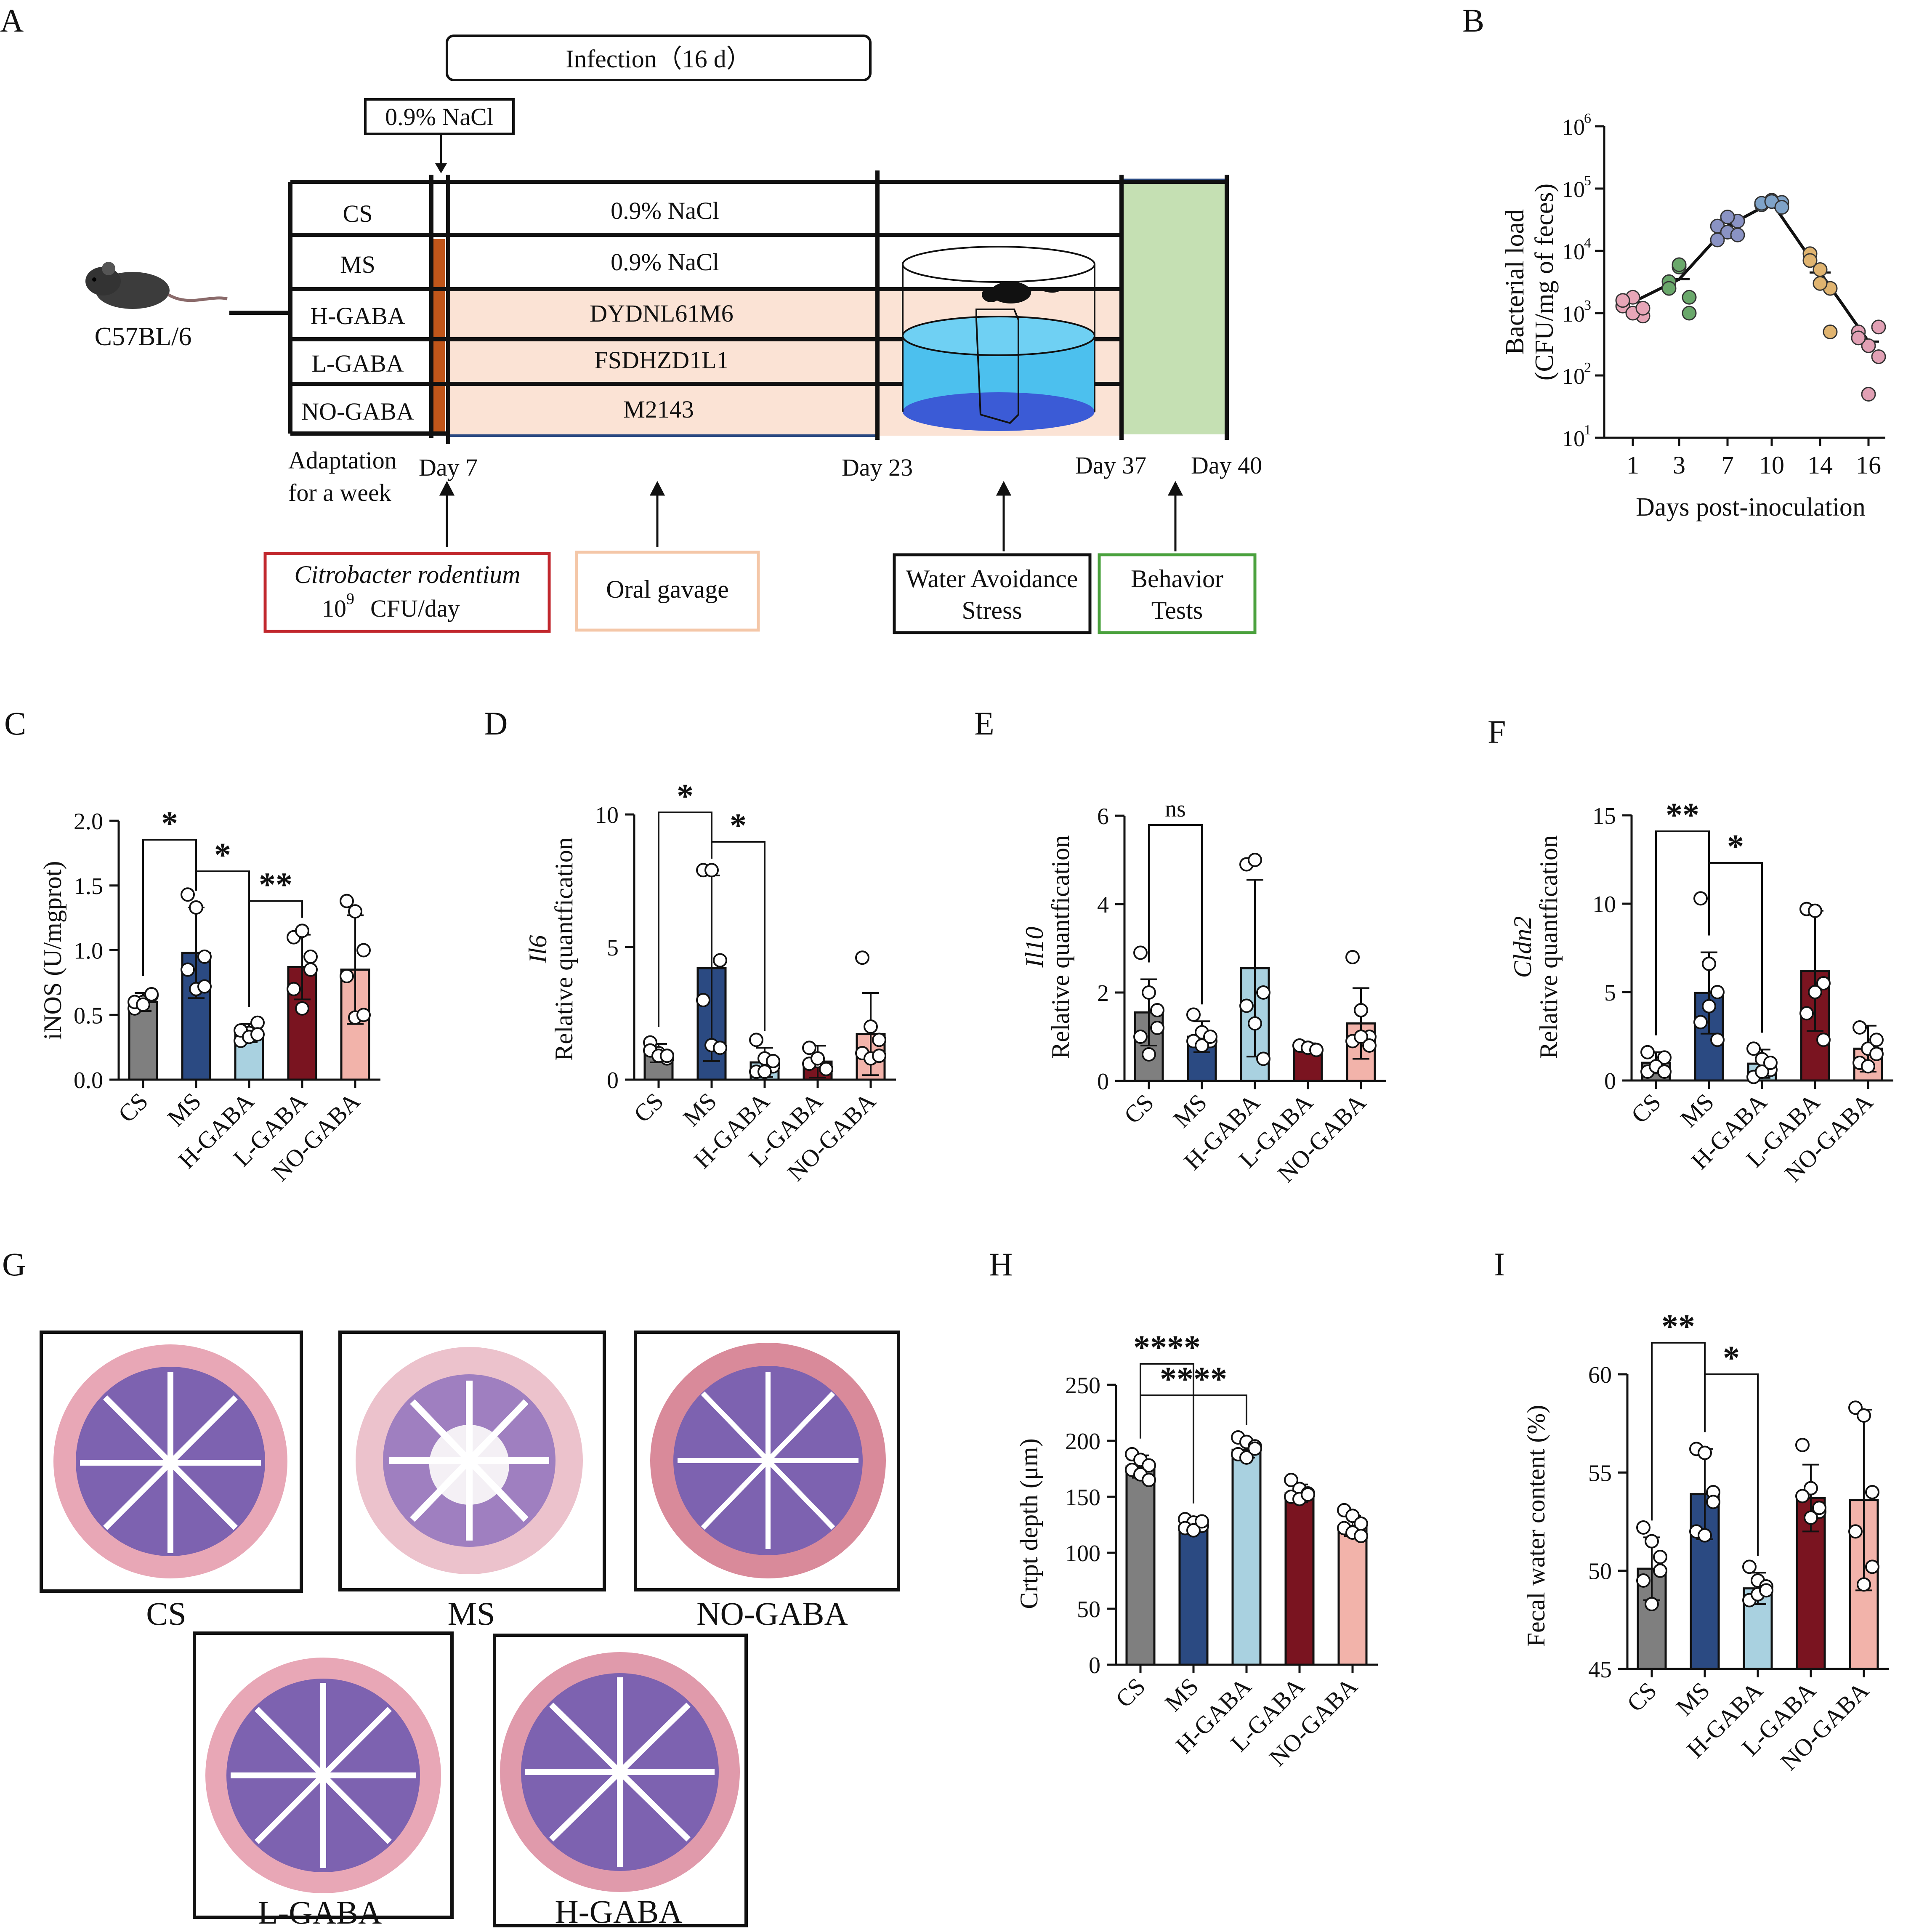 This screenshot has height=1932, width=1911. Describe the element at coordinates (1751, 508) in the screenshot. I see `x-axis-label: Days post-inoculation` at that location.